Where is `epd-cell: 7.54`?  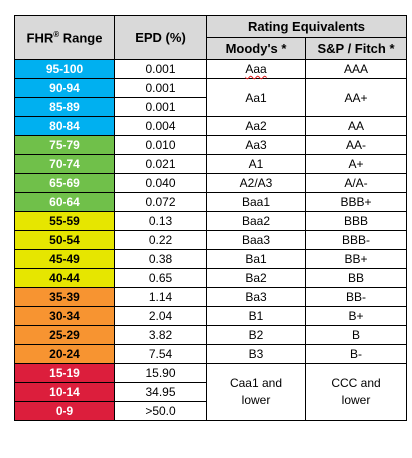
epd-cell: 7.54 is located at coordinates (160, 354).